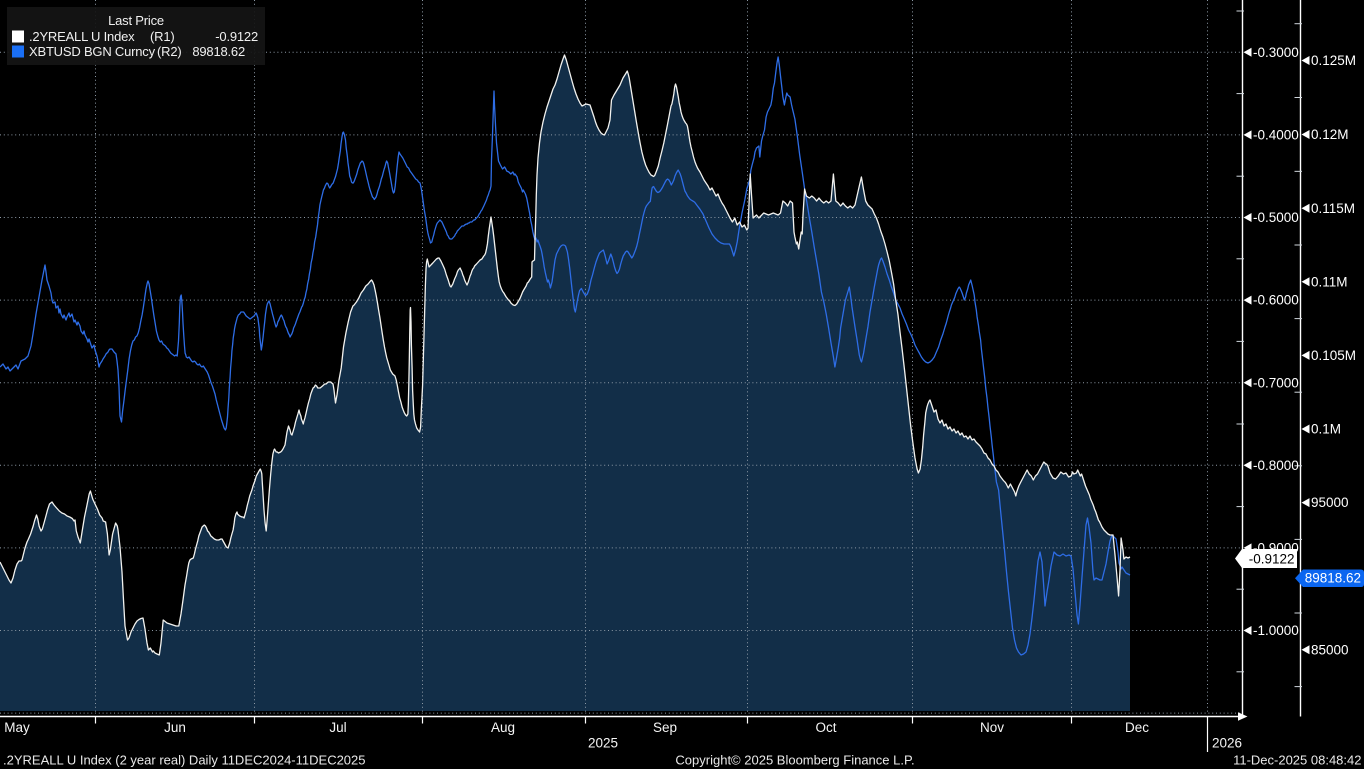 This screenshot has height=769, width=1364. I want to click on svg-text: -0.5000, so click(1276, 217).